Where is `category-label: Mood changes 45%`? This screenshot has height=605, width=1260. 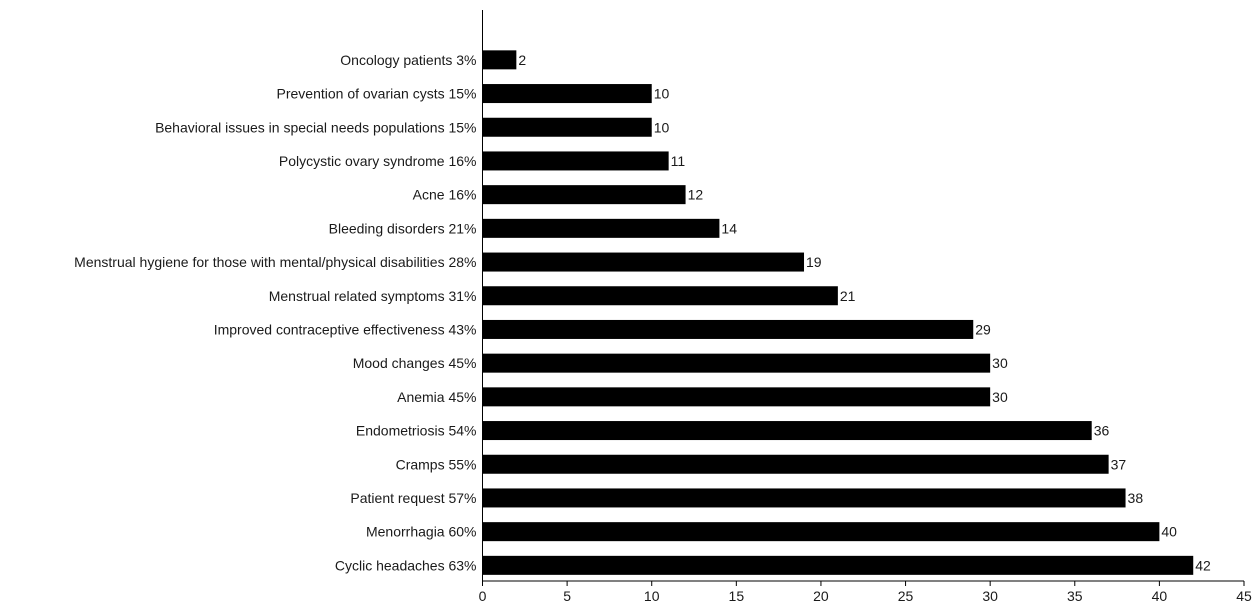 category-label: Mood changes 45% is located at coordinates (415, 363).